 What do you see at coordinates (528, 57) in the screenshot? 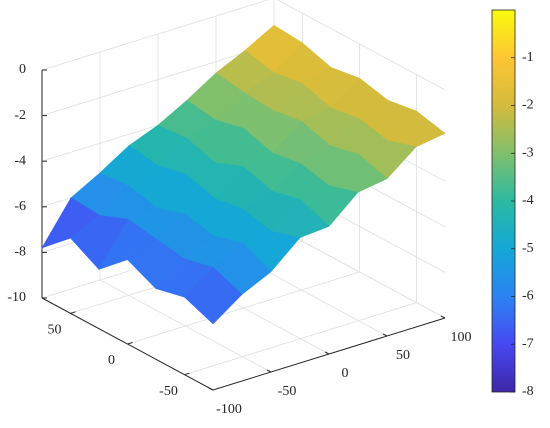
I see `colorbar-tick-label: -1` at bounding box center [528, 57].